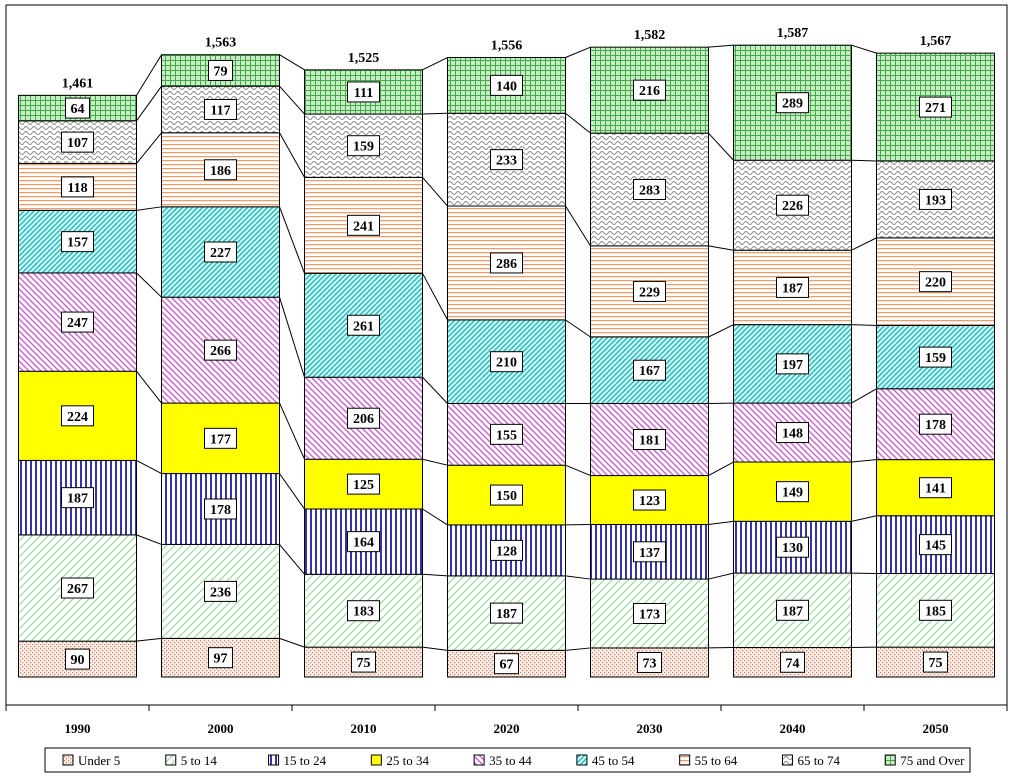  I want to click on data-label: 183, so click(363, 612).